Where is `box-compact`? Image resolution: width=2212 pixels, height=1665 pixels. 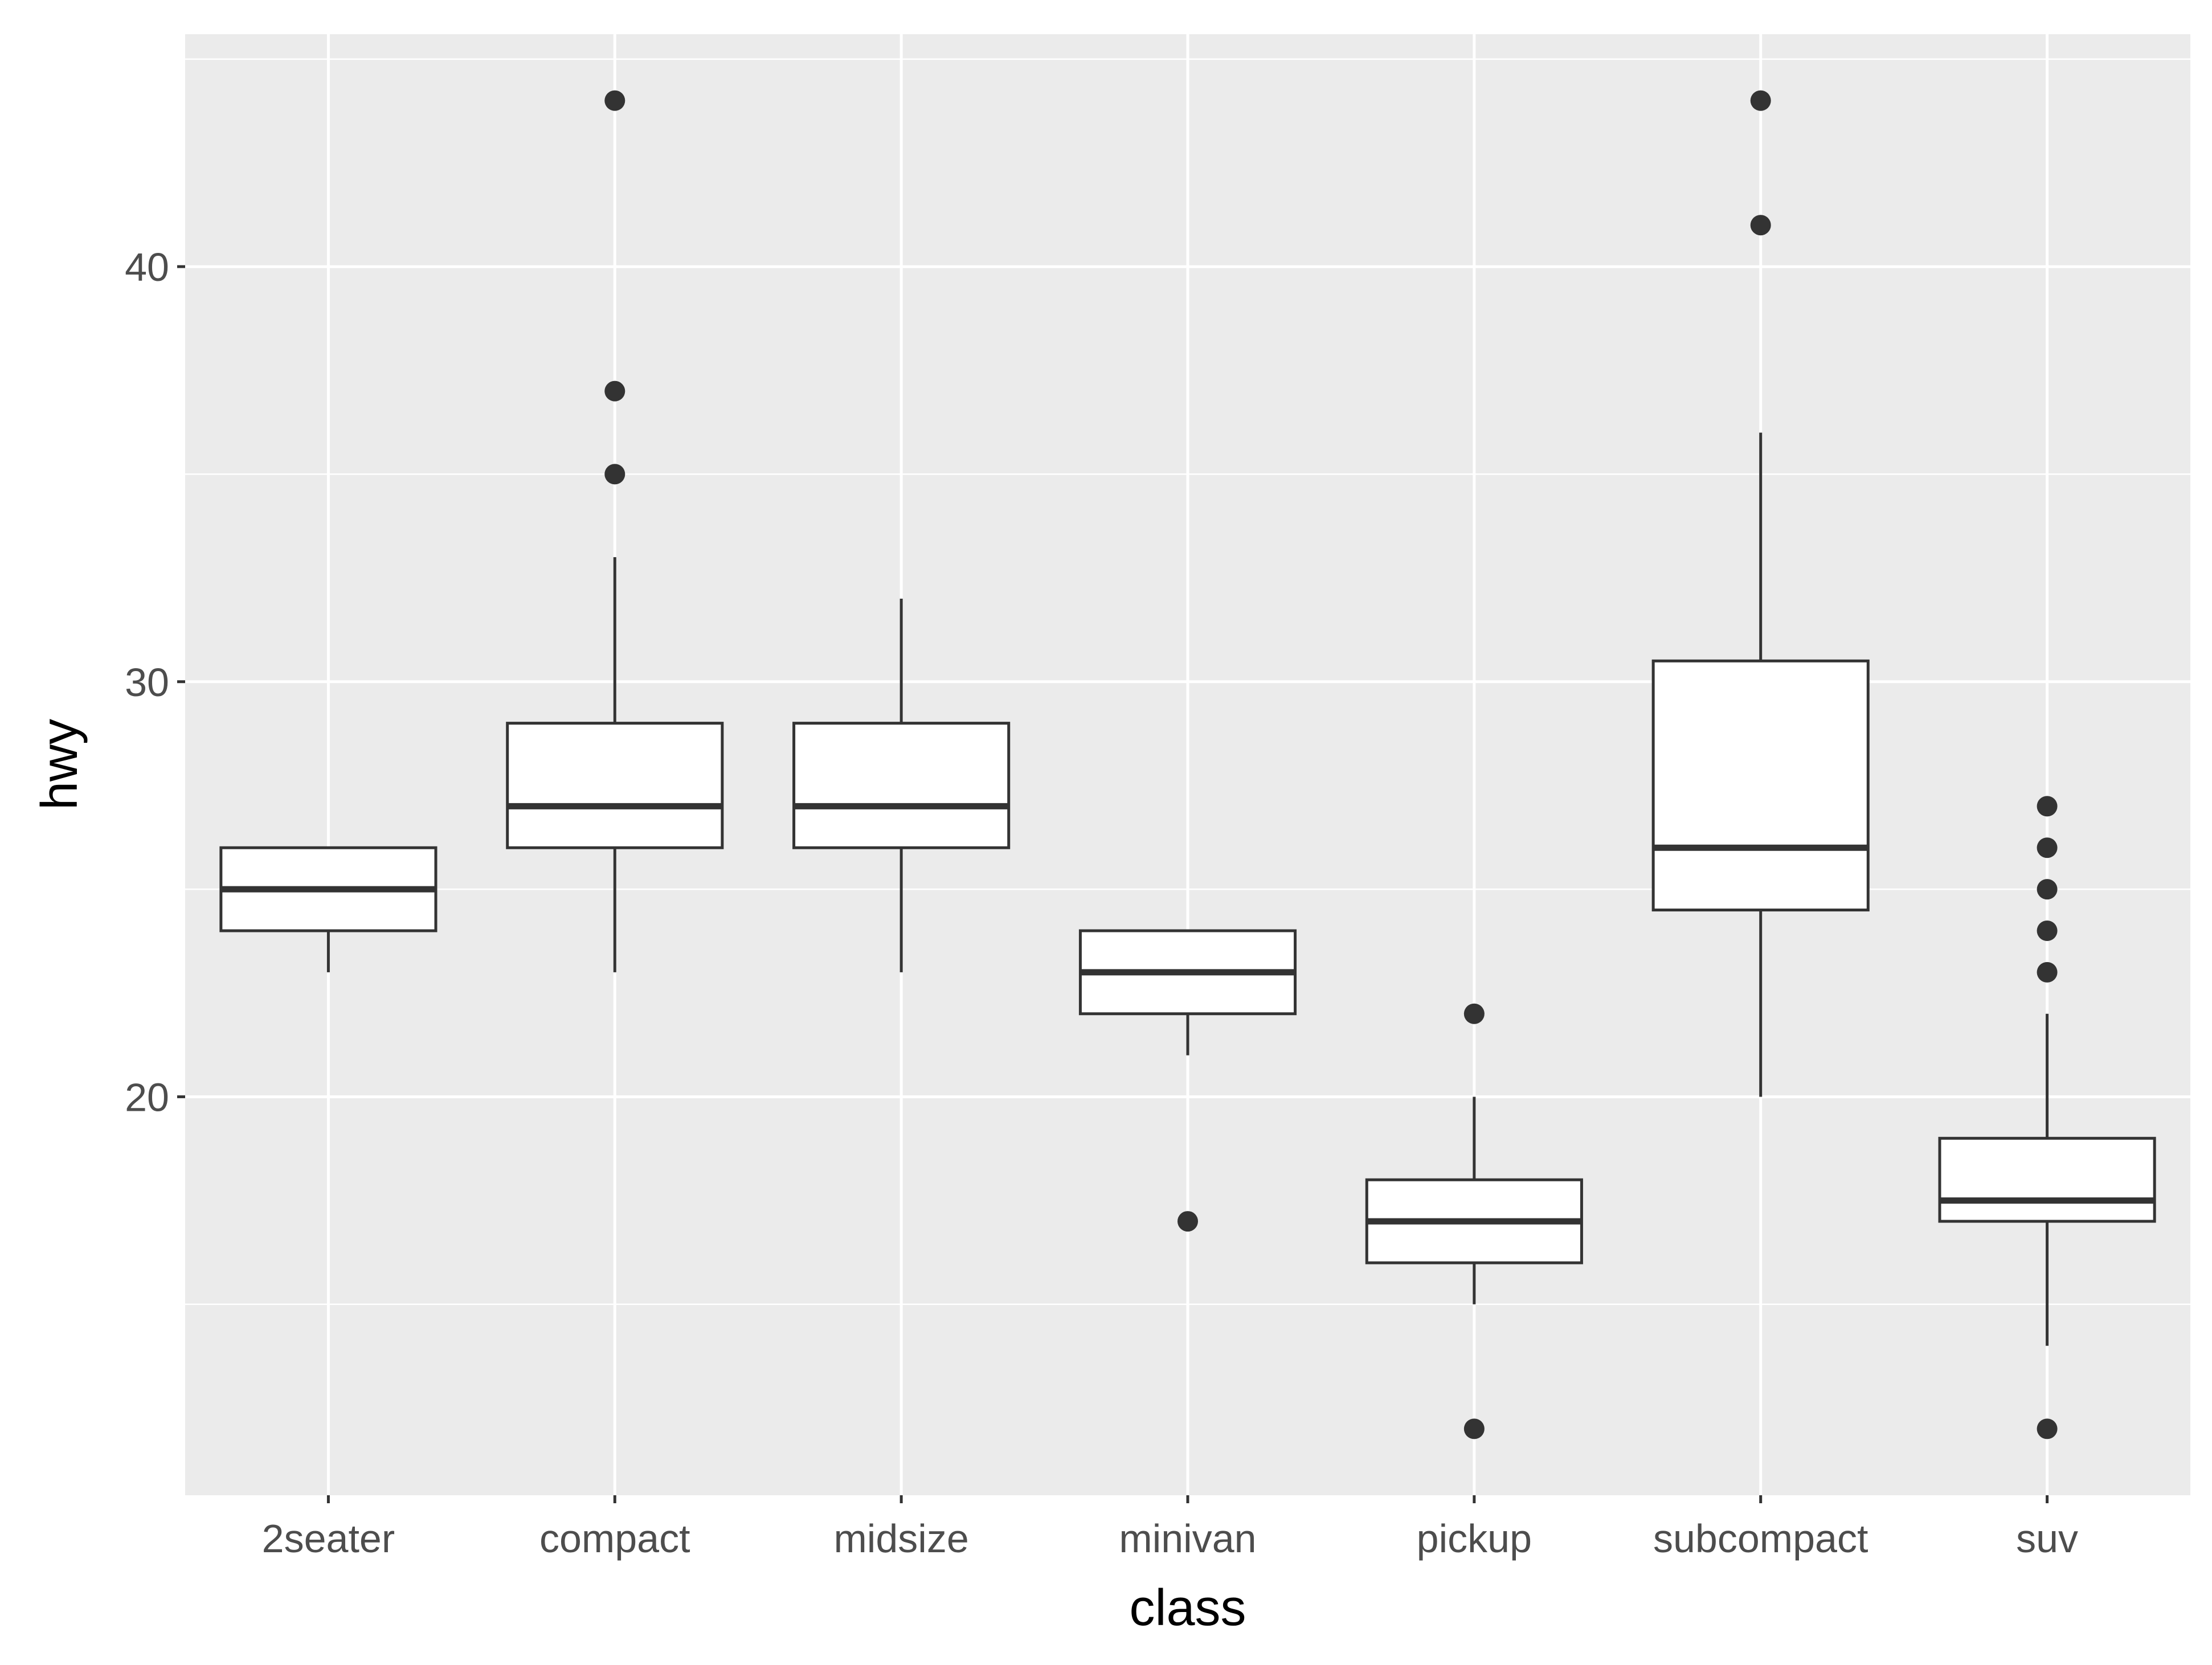 box-compact is located at coordinates (615, 531).